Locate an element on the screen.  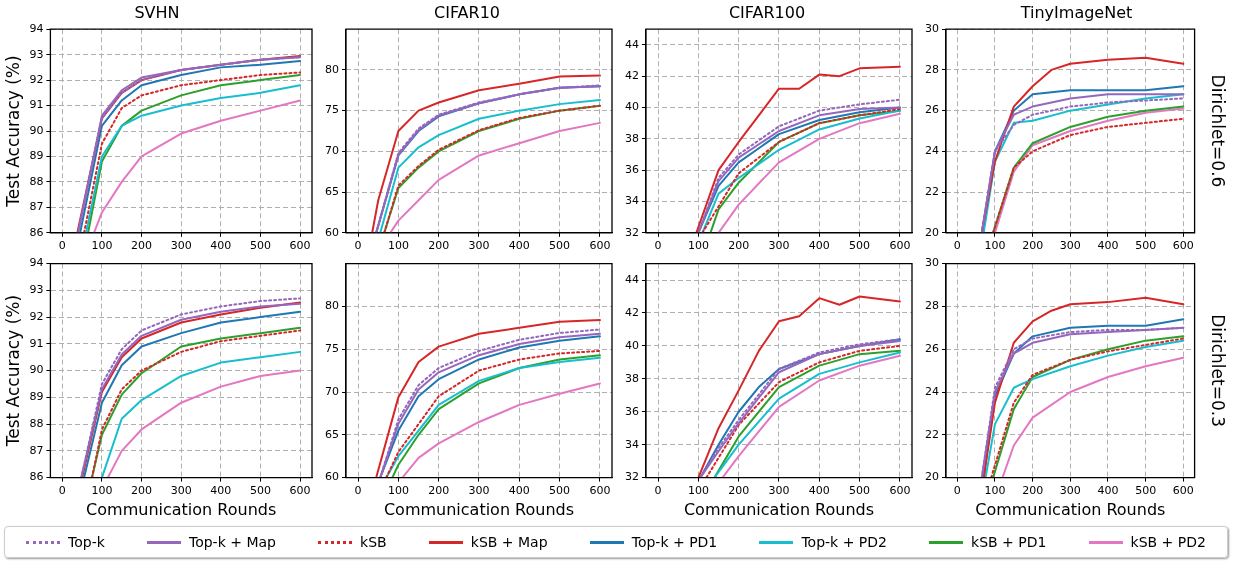
legend-label: kSB + Map is located at coordinates (509, 542).